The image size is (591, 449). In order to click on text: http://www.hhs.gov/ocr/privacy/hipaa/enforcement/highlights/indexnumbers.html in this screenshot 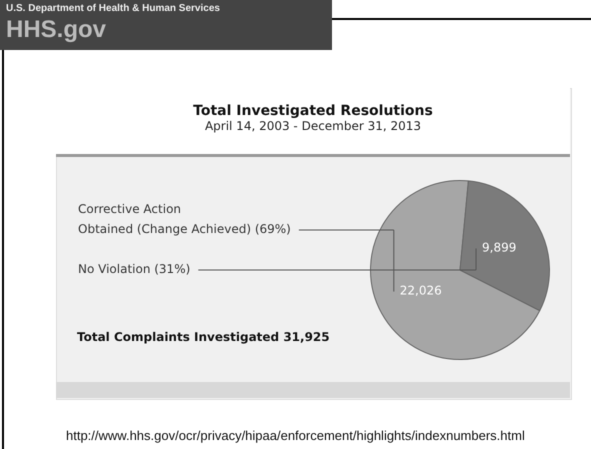, I will do `click(295, 435)`.